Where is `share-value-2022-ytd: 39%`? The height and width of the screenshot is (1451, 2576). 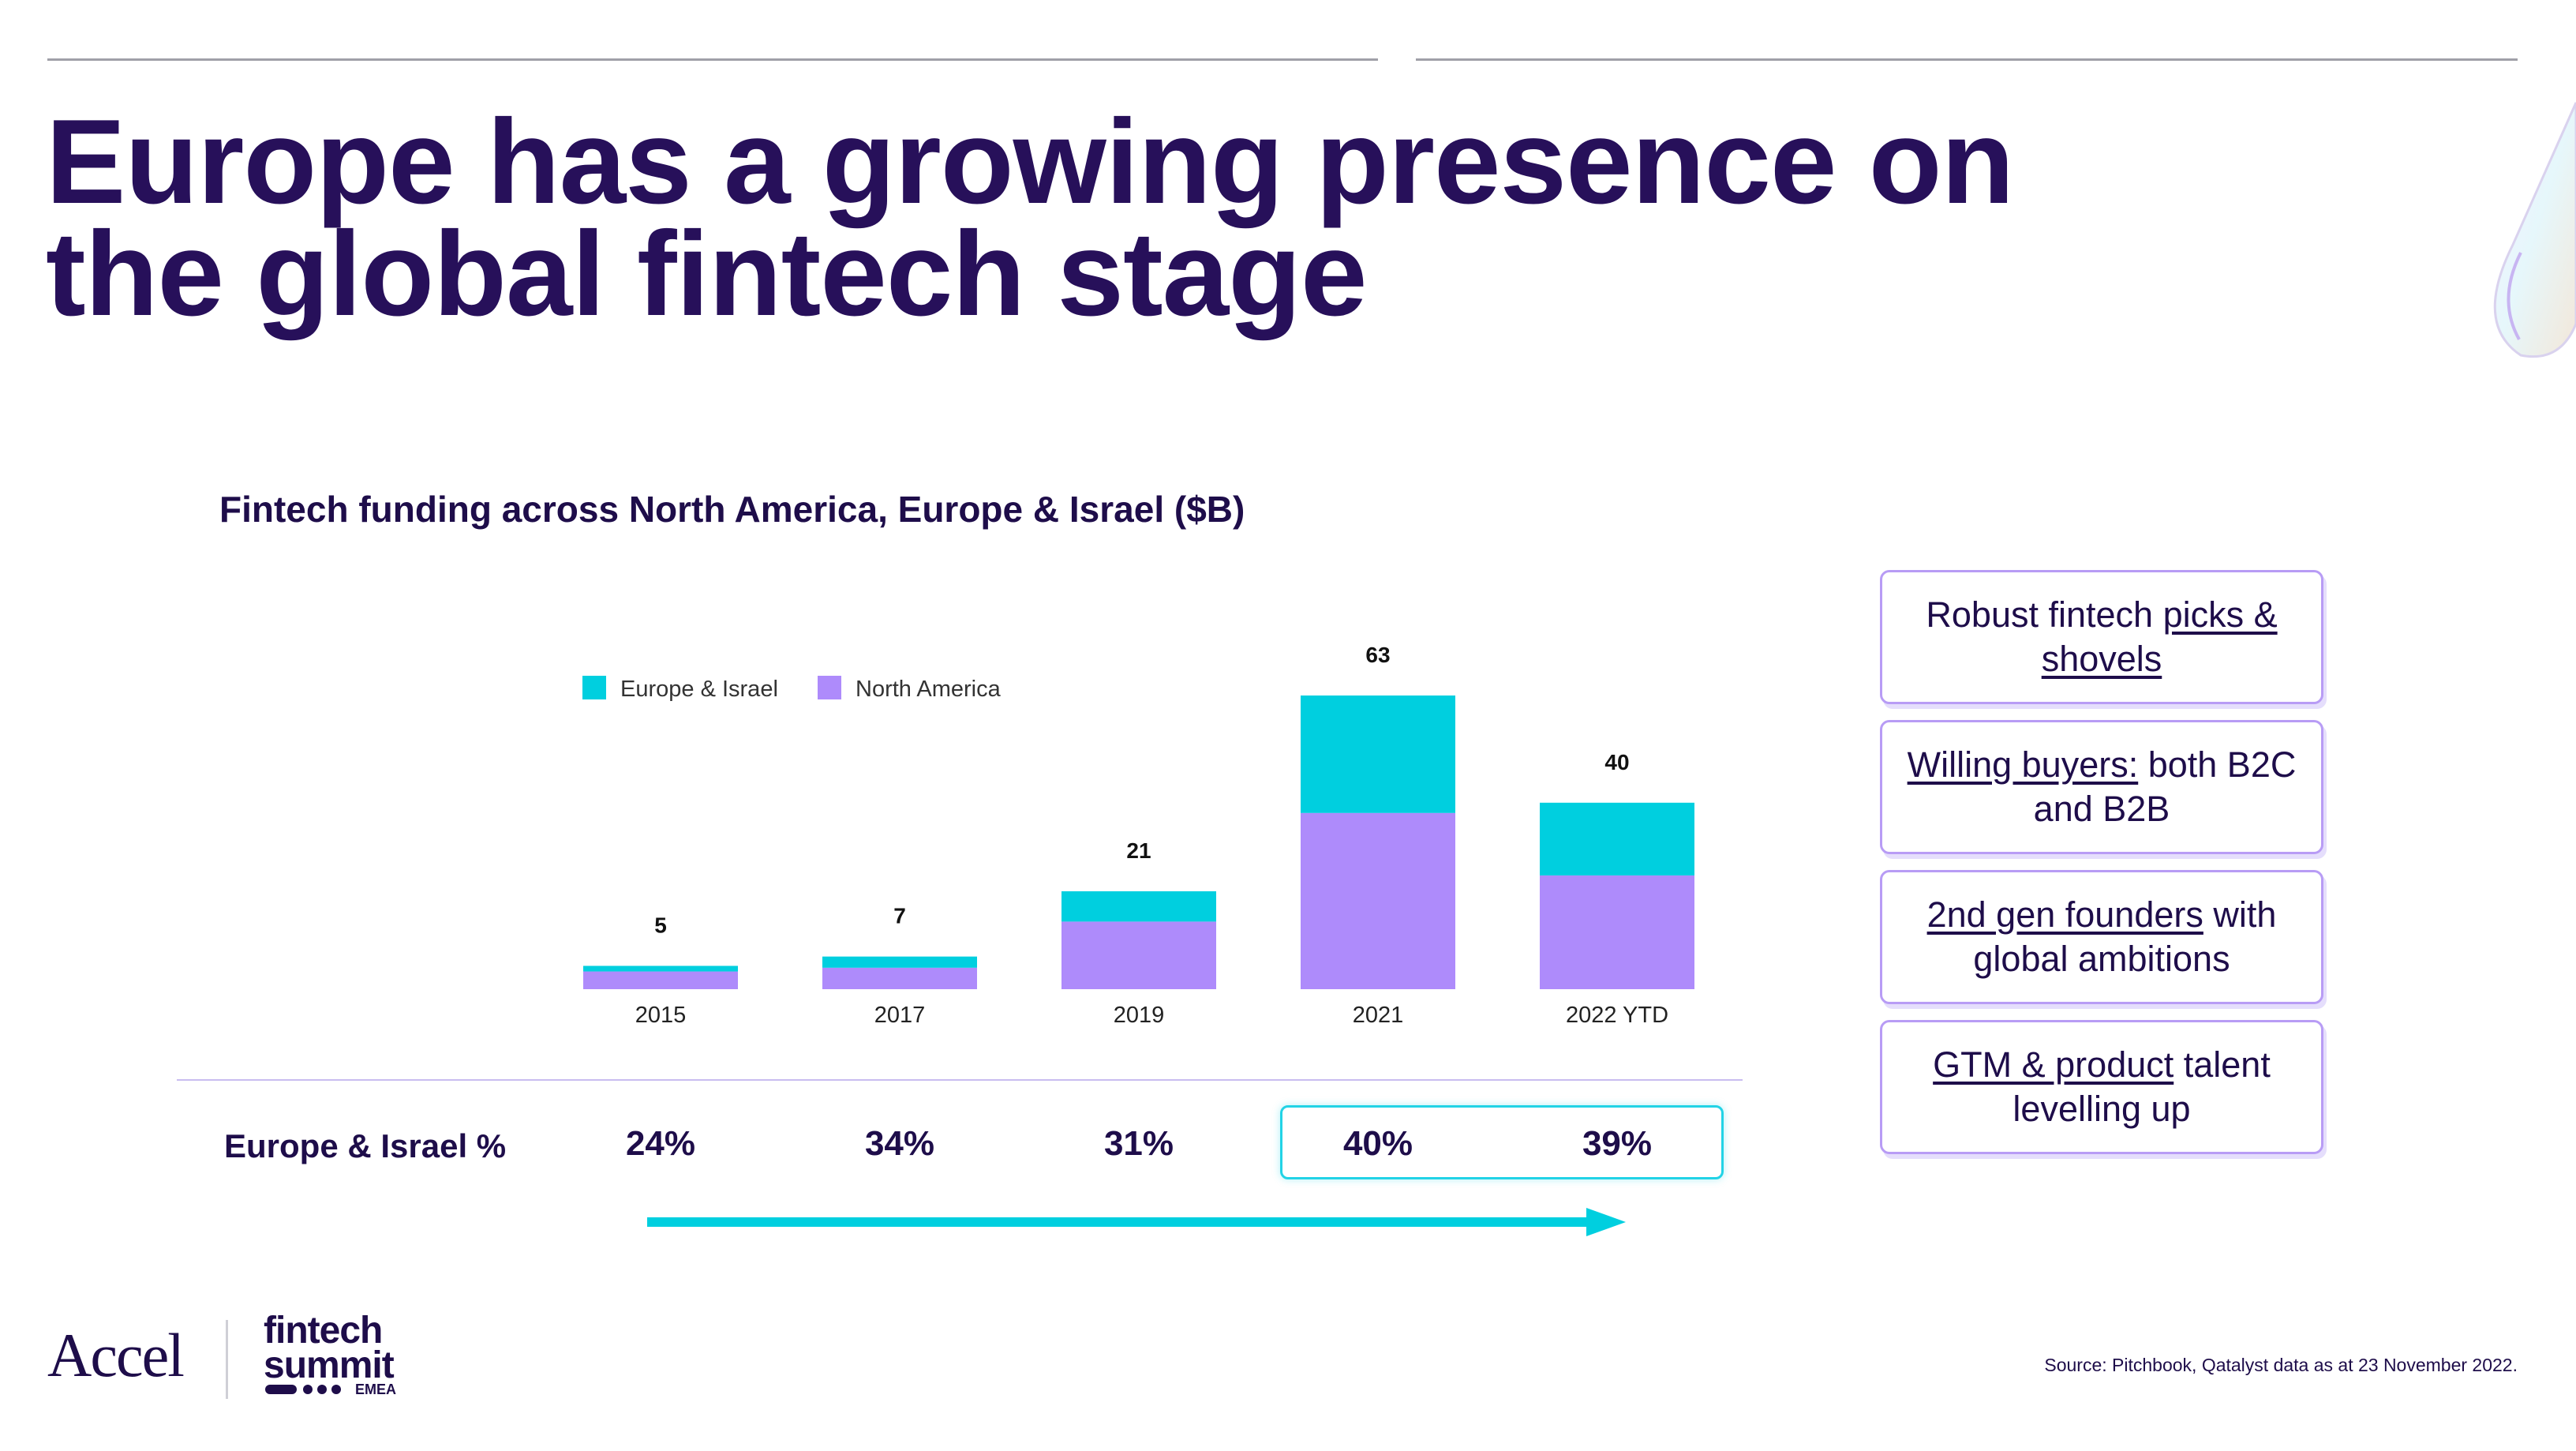 share-value-2022-ytd: 39% is located at coordinates (1617, 1143).